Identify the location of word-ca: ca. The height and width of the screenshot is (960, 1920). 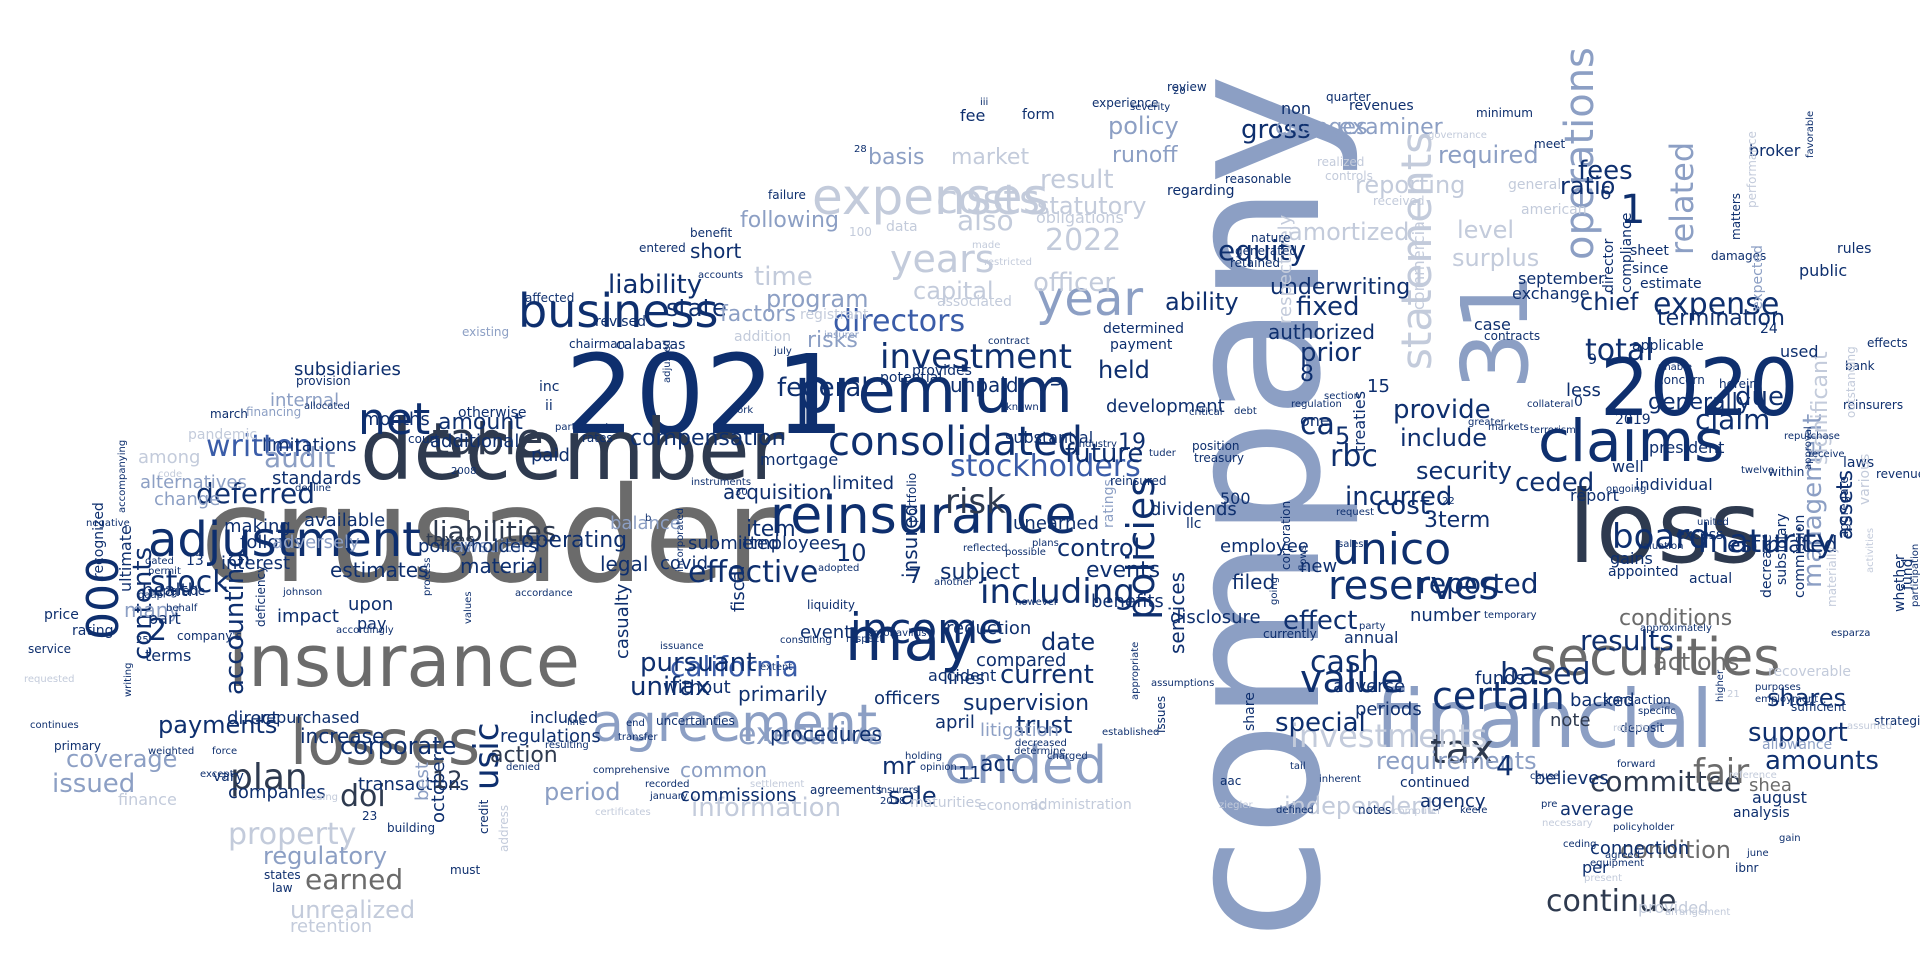
(1317, 424).